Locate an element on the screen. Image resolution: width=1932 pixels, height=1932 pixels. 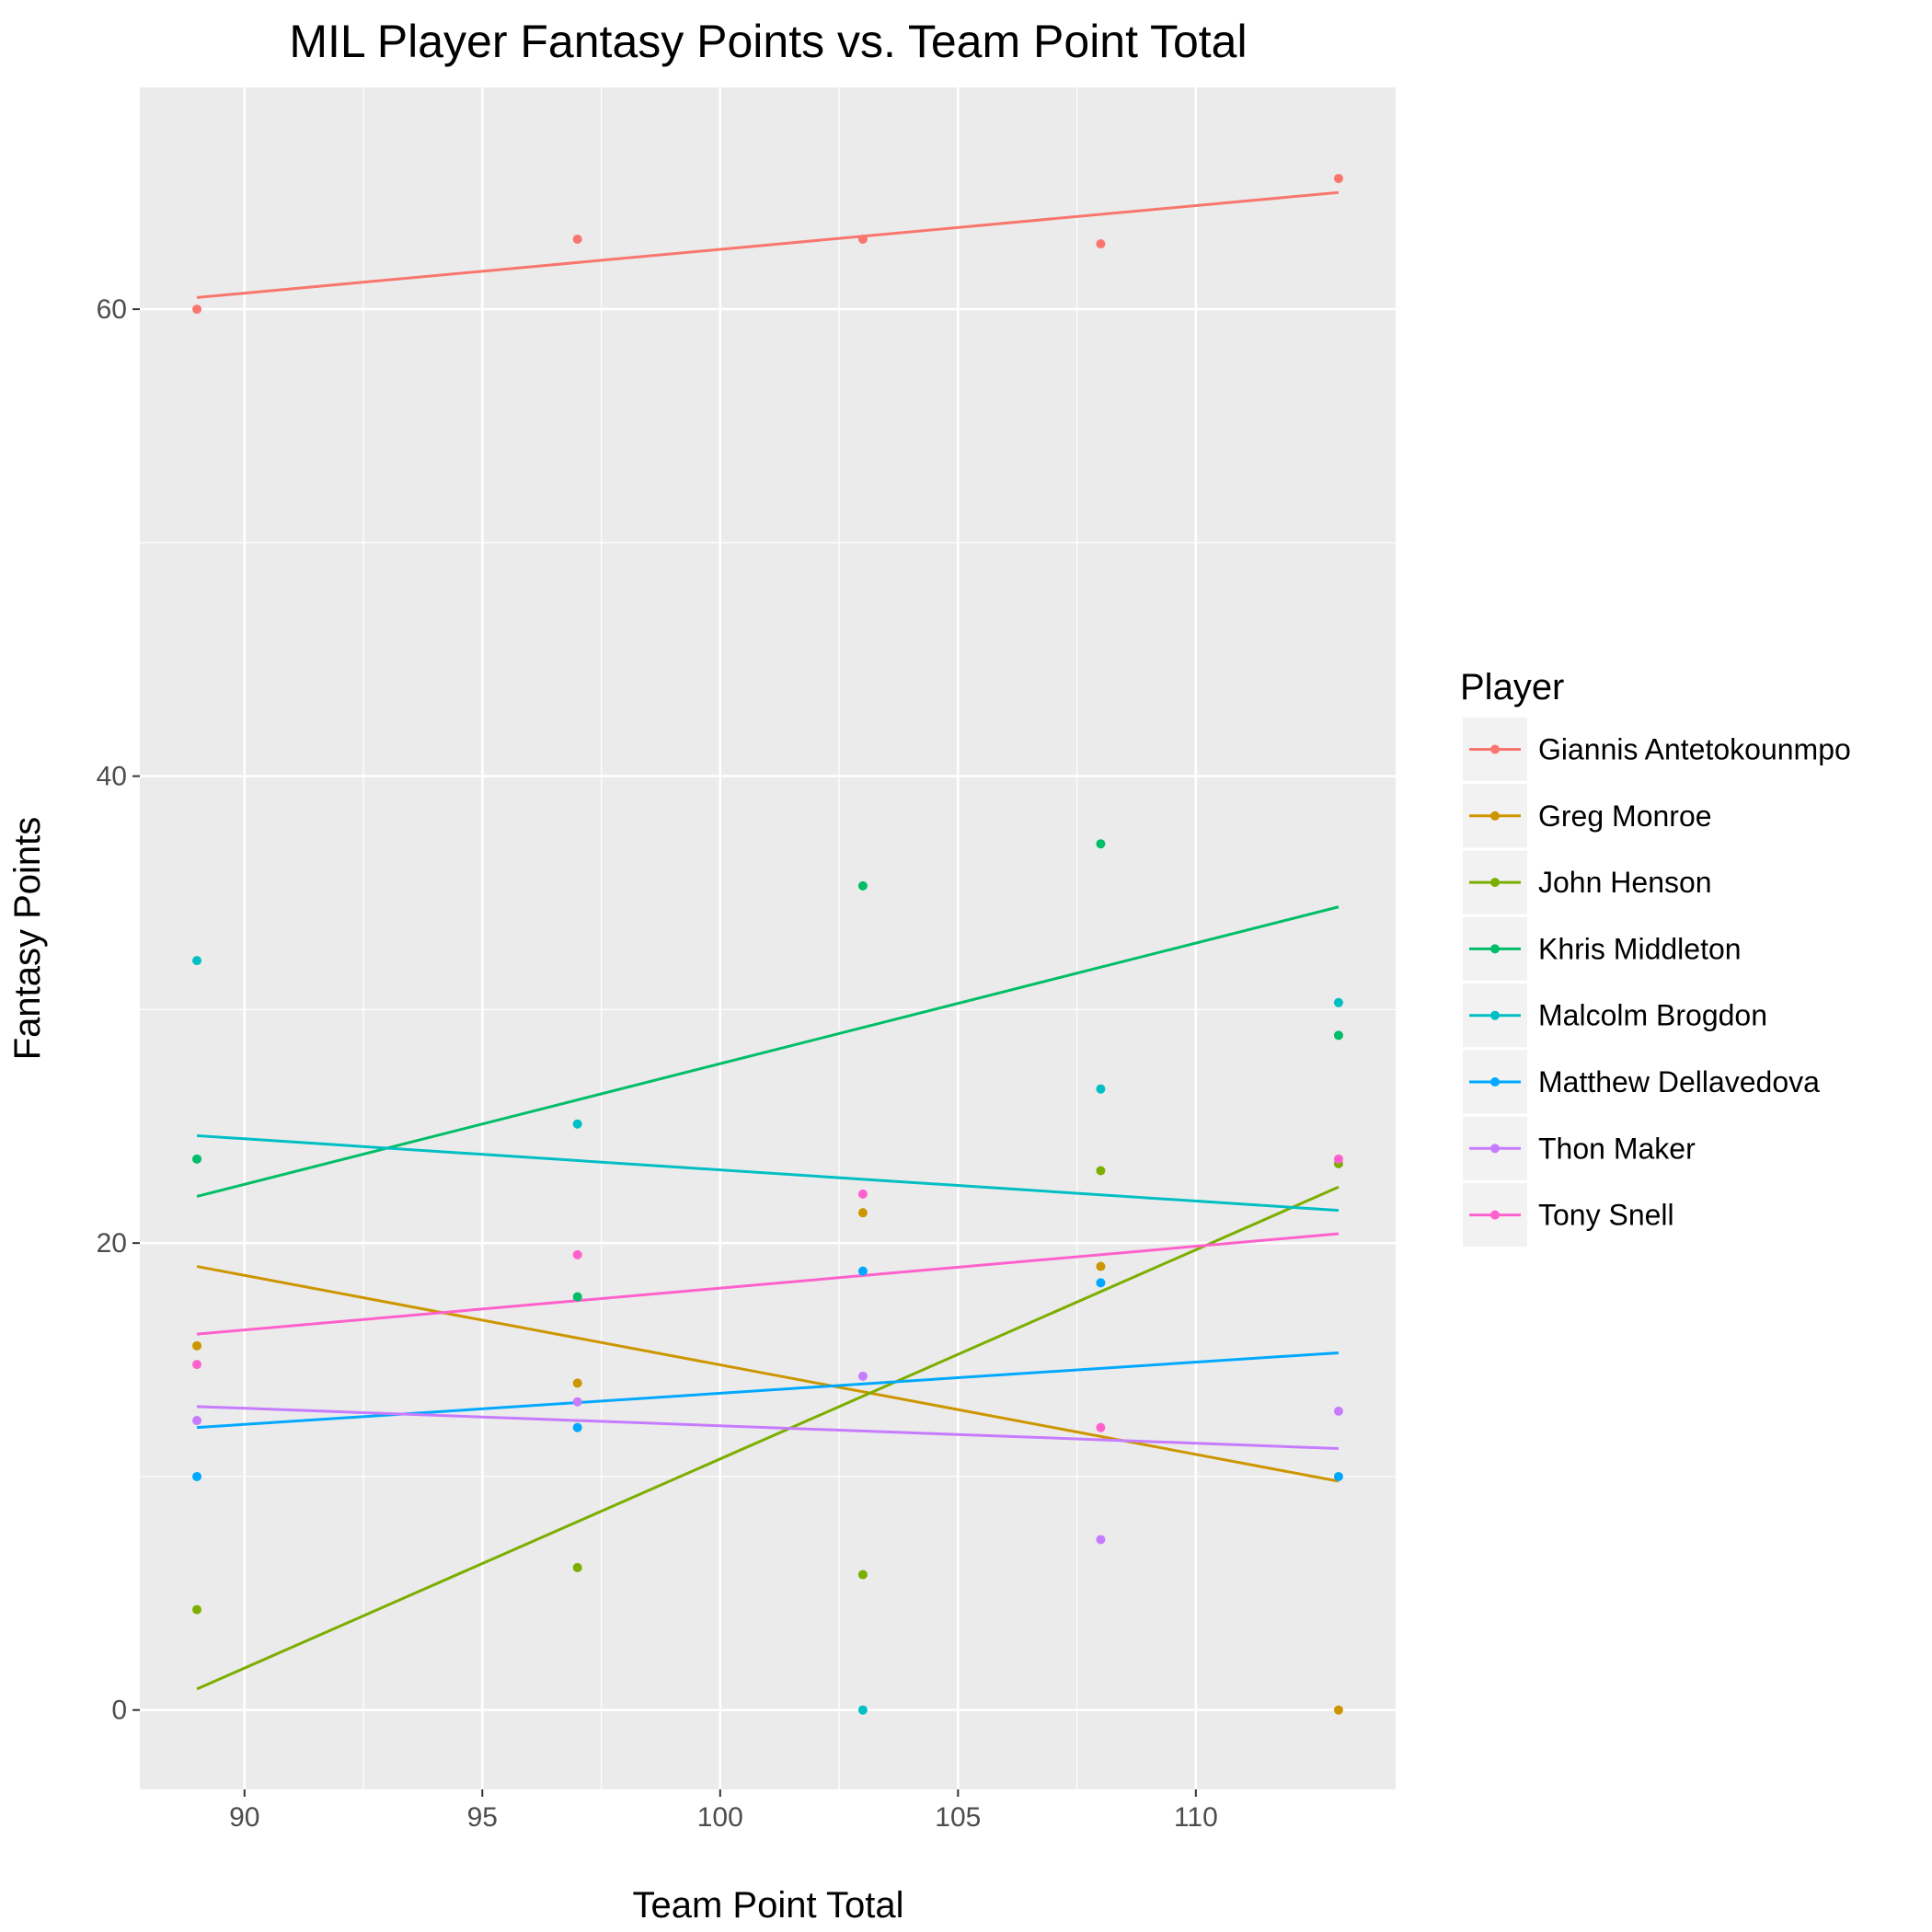
x-axis-title: Team Point Total is located at coordinates (768, 1905).